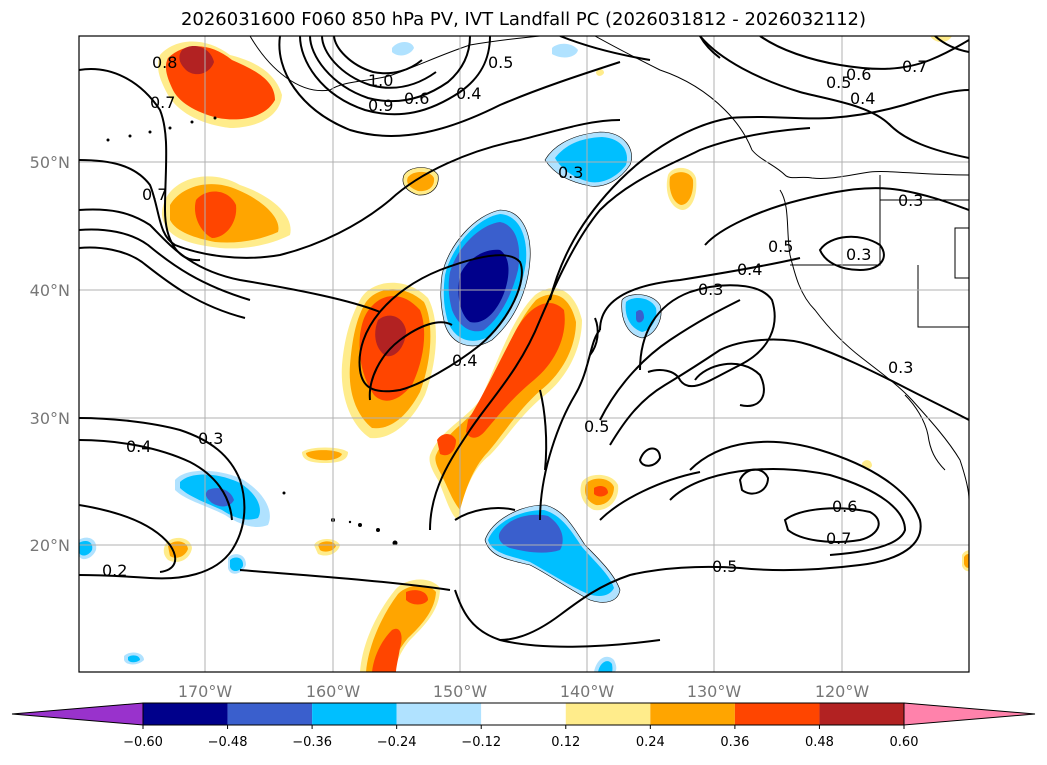 This screenshot has width=1047, height=765. Describe the element at coordinates (114, 570) in the screenshot. I see `contour-label: 0.2` at that location.